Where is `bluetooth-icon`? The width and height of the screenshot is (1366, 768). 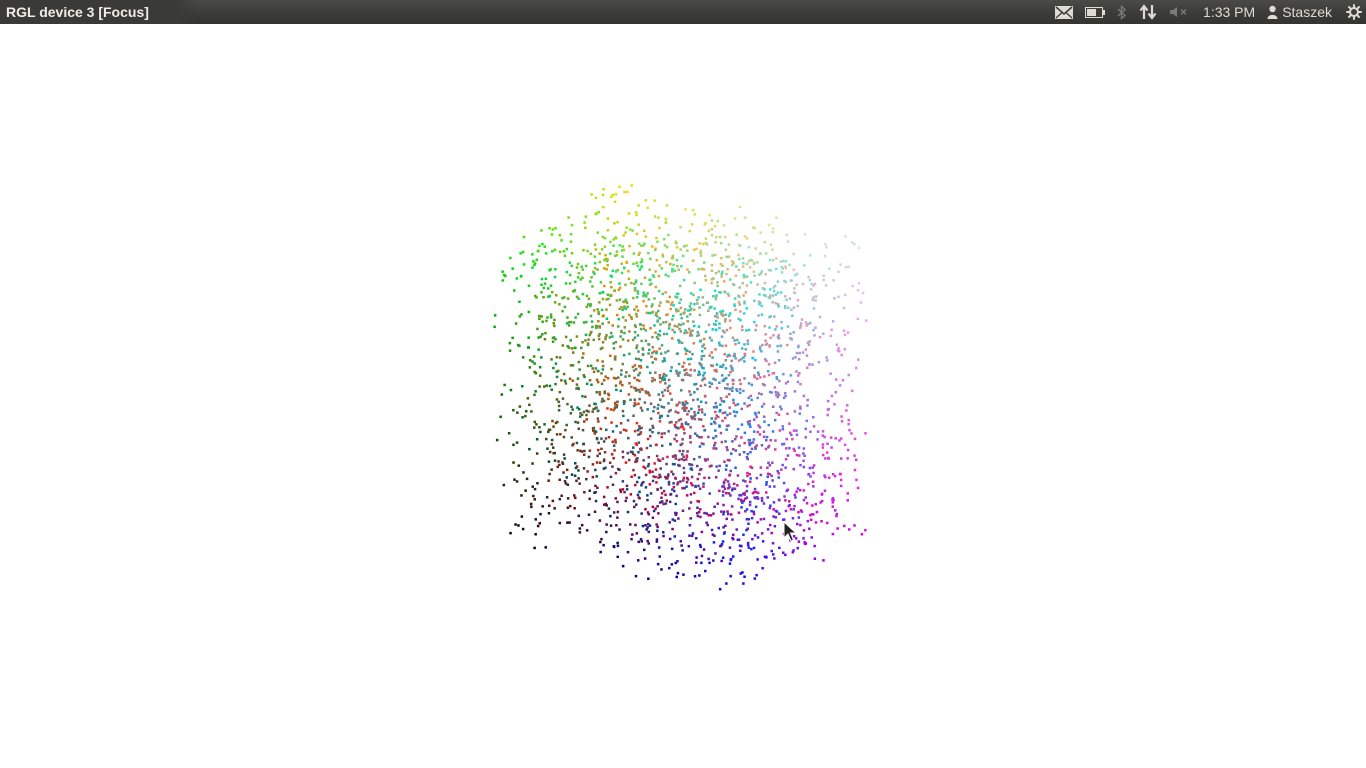 bluetooth-icon is located at coordinates (1122, 12).